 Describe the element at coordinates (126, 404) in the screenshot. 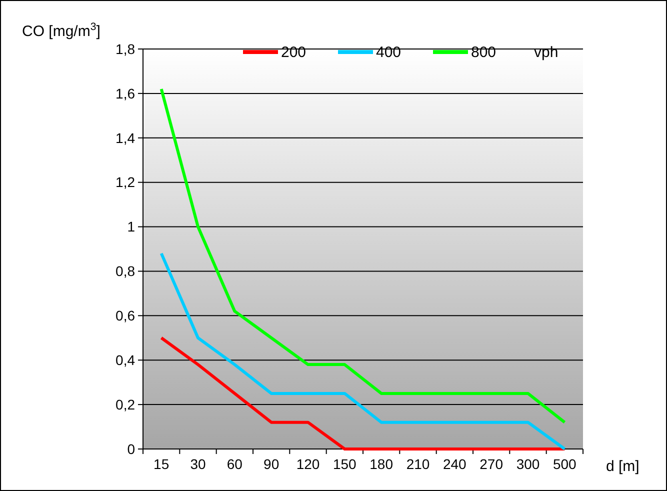

I see `y-tick-label: 0,2` at that location.